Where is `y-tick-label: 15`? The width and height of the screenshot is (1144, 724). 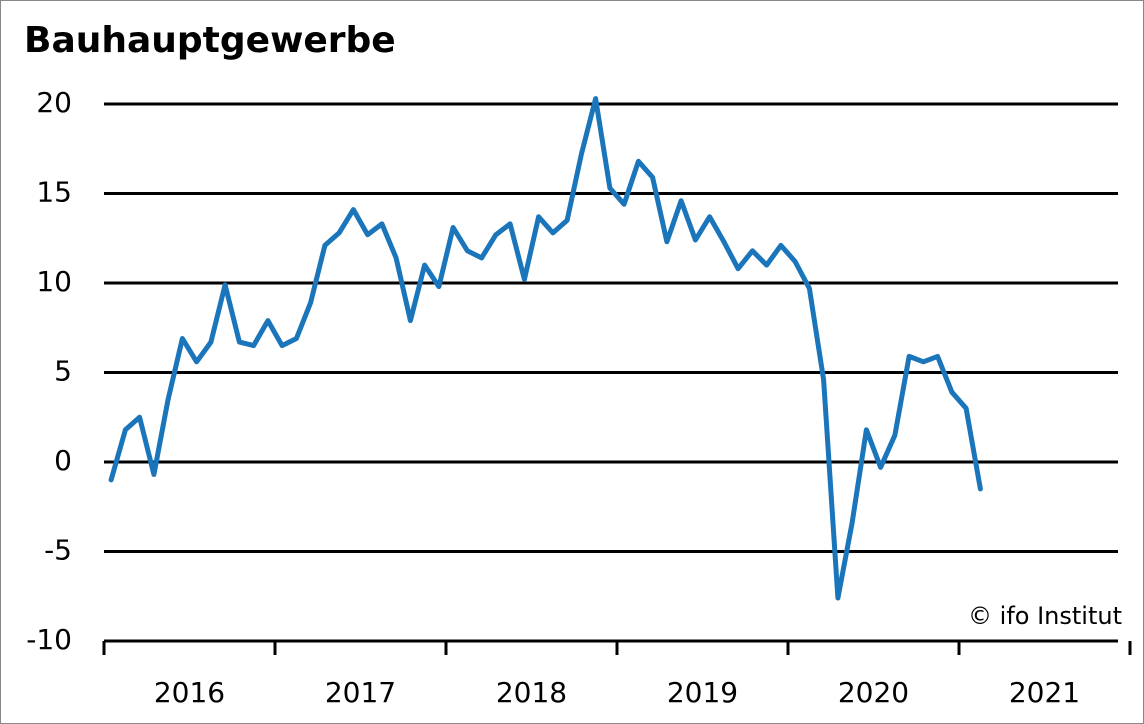
y-tick-label: 15 is located at coordinates (54, 192).